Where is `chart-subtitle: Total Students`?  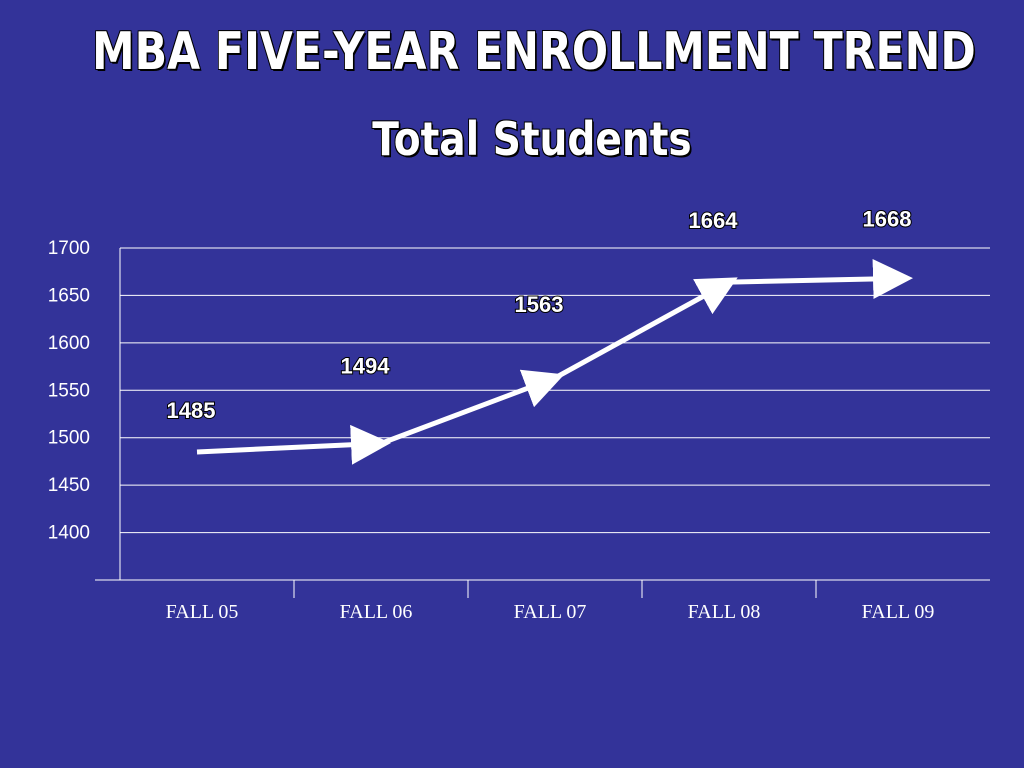
chart-subtitle: Total Students is located at coordinates (532, 139).